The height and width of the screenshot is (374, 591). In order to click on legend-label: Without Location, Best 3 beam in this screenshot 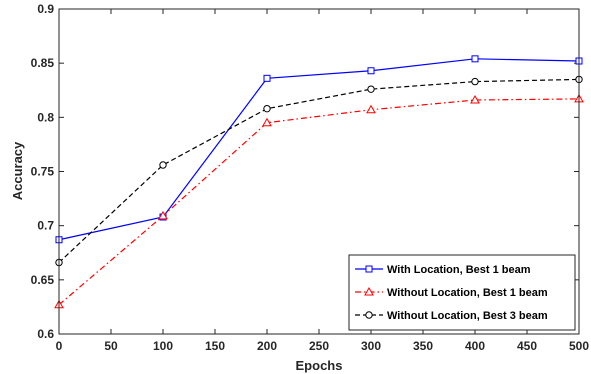, I will do `click(467, 316)`.